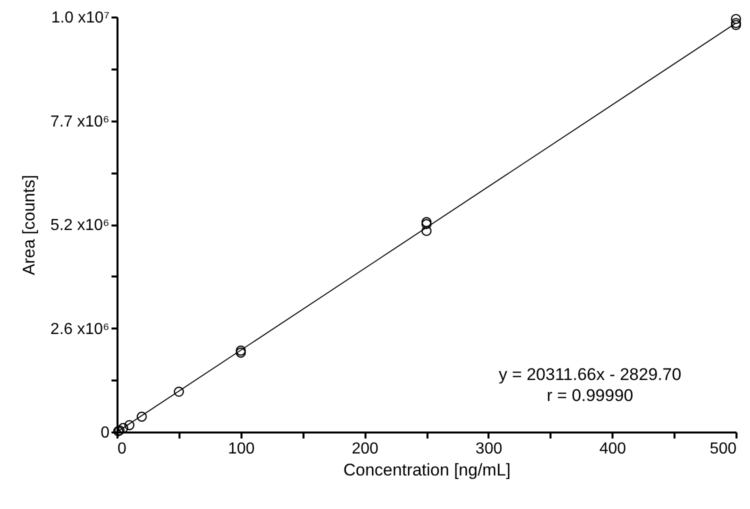 The image size is (750, 509). Describe the element at coordinates (489, 449) in the screenshot. I see `x-tick-label: 300` at that location.